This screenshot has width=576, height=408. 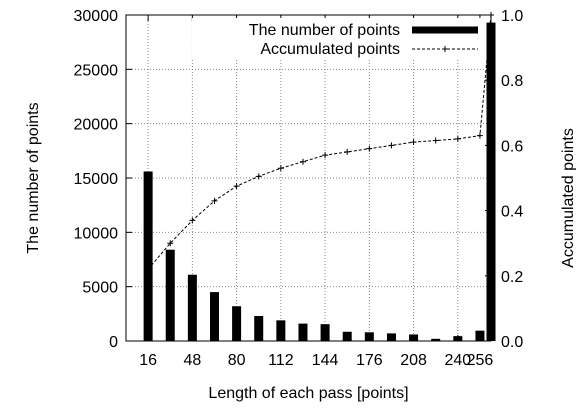 I want to click on x-tick-label: 144, so click(x=325, y=360).